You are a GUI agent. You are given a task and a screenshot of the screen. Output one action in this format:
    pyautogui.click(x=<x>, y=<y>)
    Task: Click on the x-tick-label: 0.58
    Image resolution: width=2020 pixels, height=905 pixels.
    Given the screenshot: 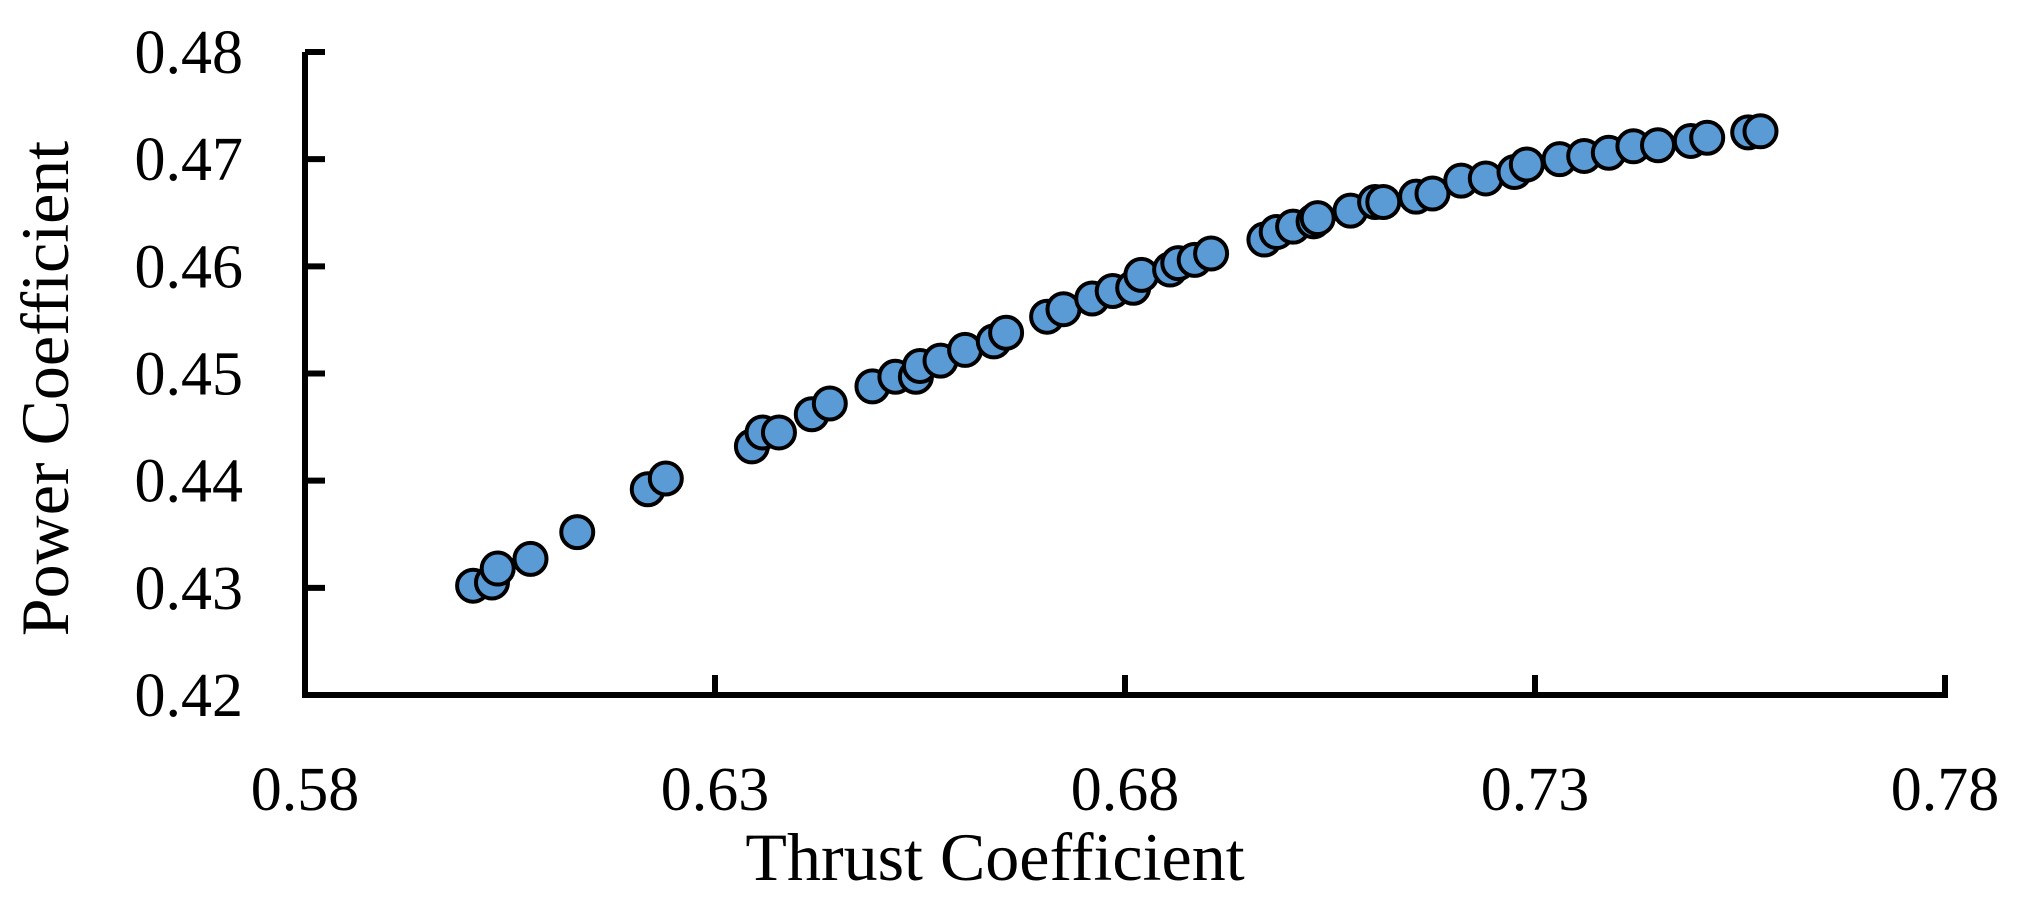 What is the action you would take?
    pyautogui.click(x=305, y=790)
    